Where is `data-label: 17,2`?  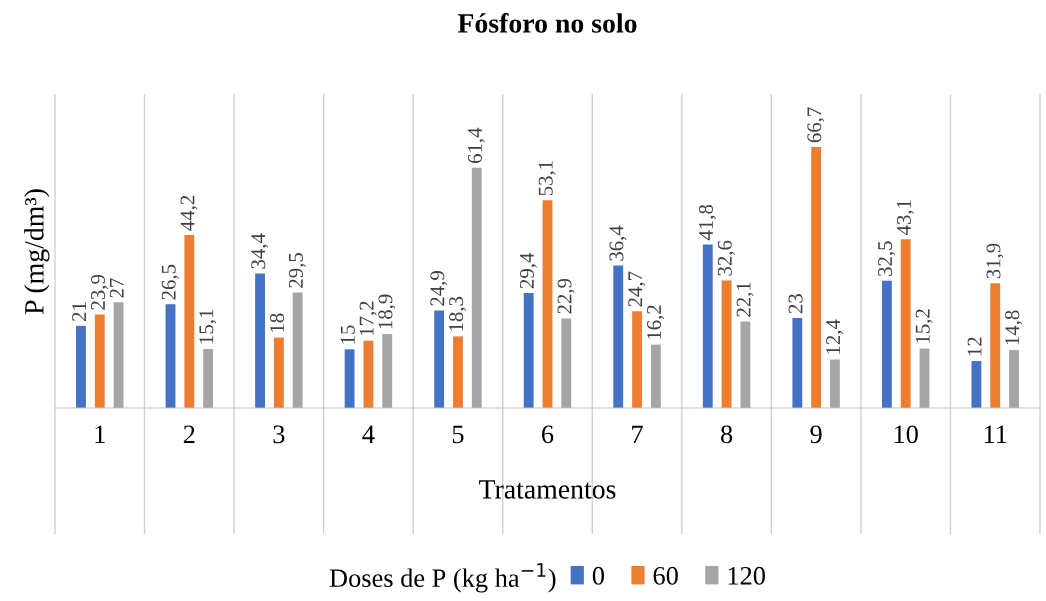 data-label: 17,2 is located at coordinates (368, 318).